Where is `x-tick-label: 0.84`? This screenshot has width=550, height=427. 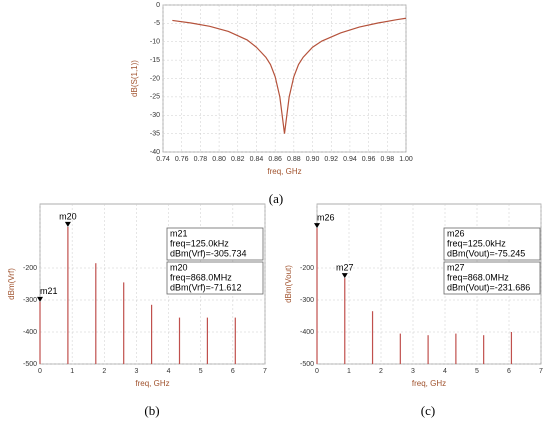
x-tick-label: 0.84 is located at coordinates (257, 159).